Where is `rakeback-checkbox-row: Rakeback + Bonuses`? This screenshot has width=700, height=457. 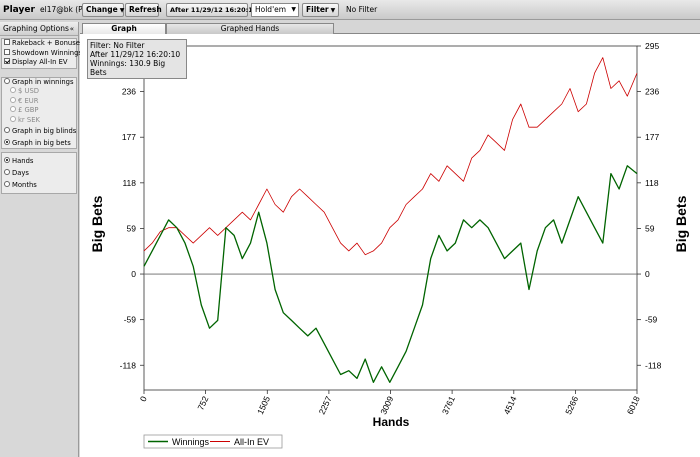 rakeback-checkbox-row: Rakeback + Bonuses is located at coordinates (42, 44).